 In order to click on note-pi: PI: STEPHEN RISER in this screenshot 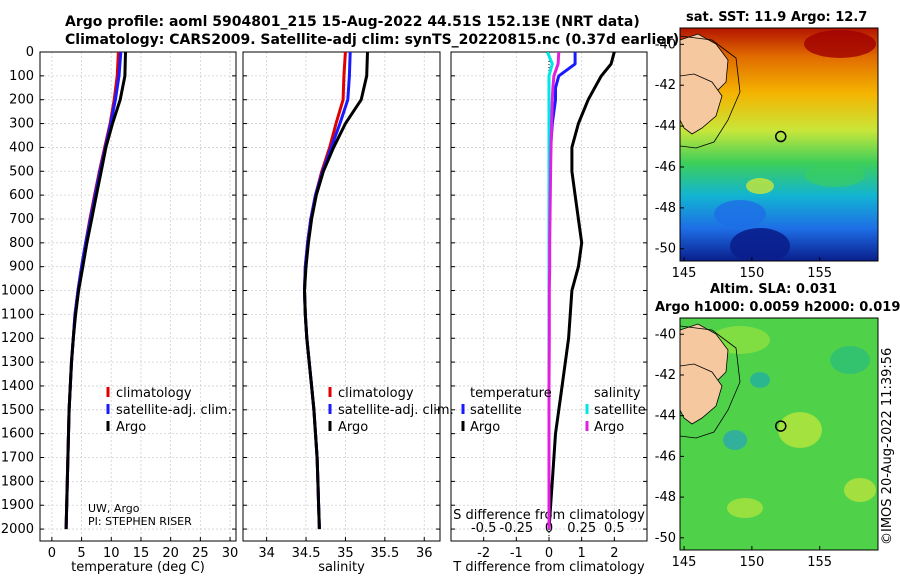, I will do `click(140, 521)`.